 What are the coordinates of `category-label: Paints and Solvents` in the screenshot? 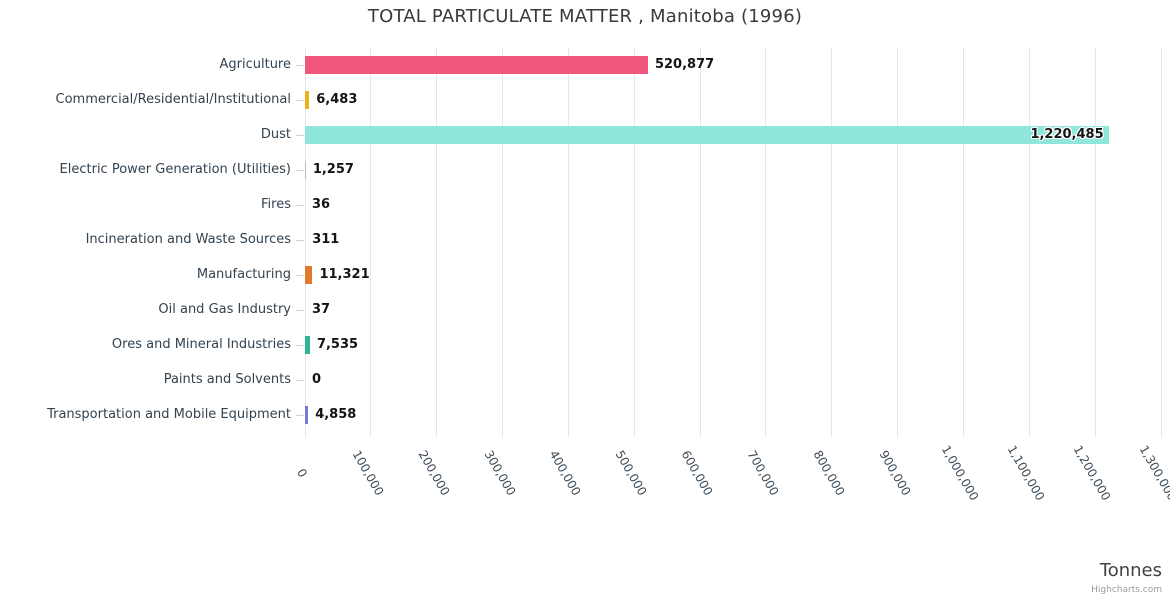 It's located at (227, 379).